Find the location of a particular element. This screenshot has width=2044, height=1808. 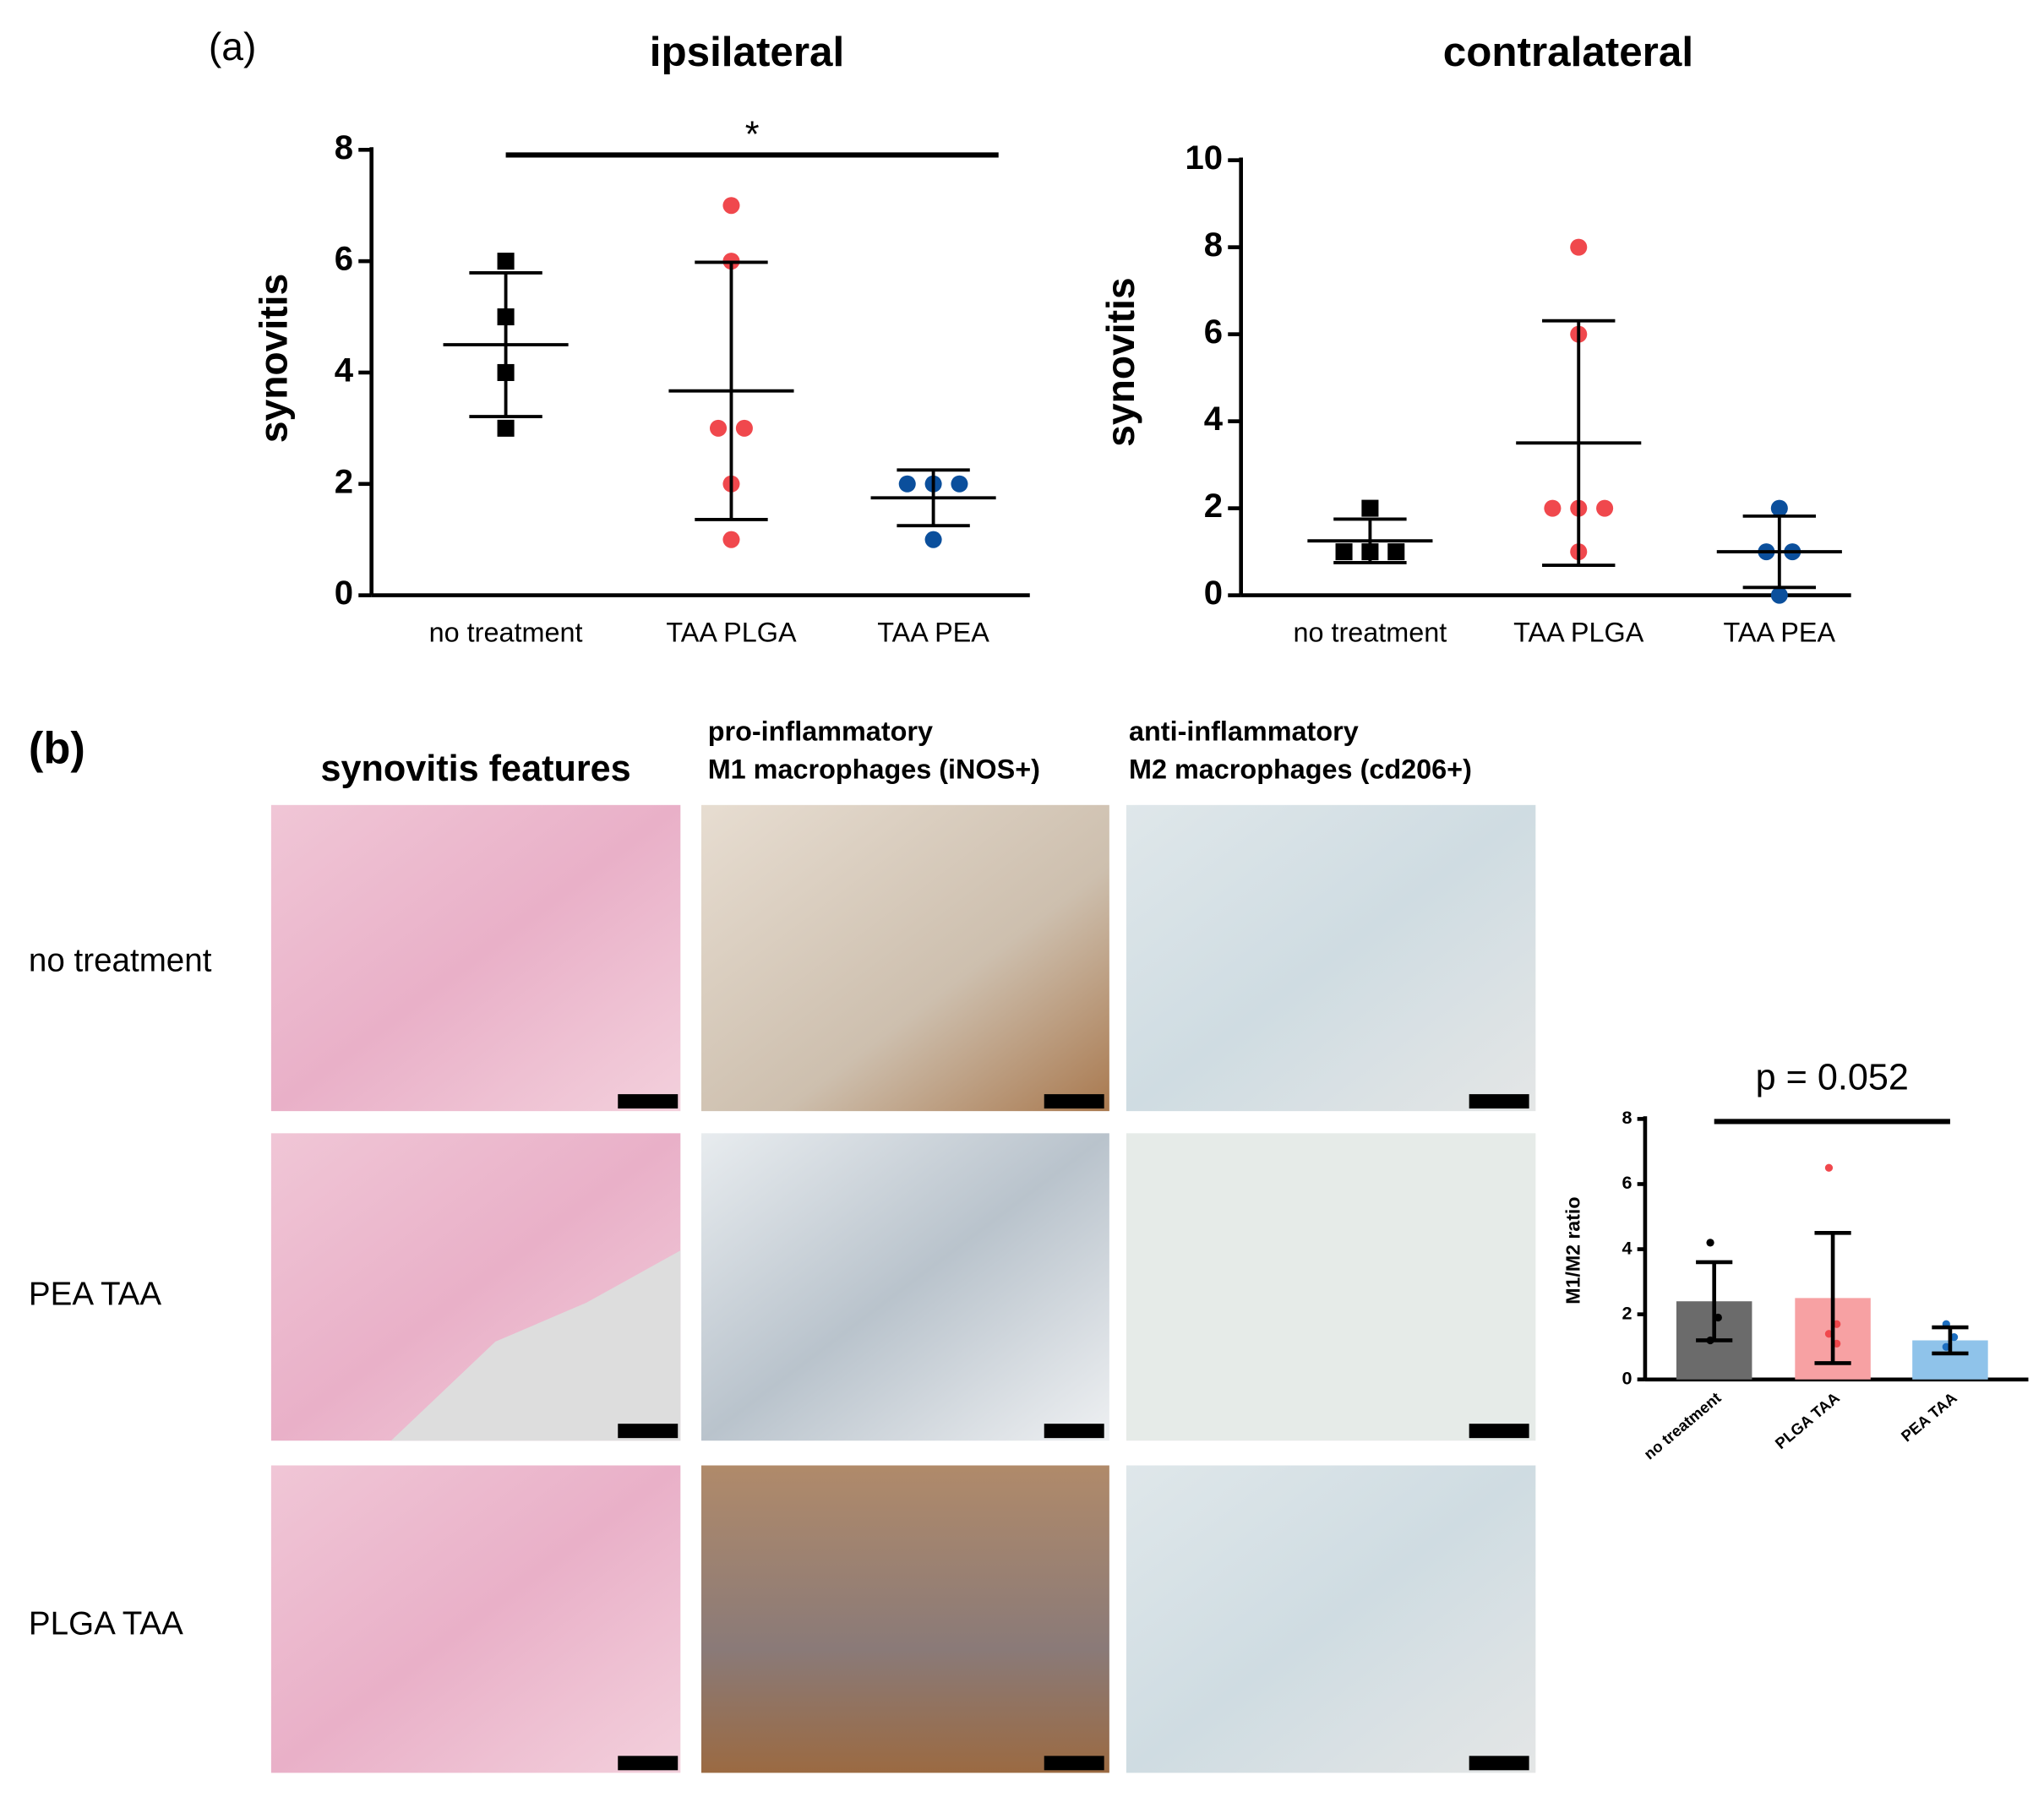

significance-label: * is located at coordinates (752, 134).